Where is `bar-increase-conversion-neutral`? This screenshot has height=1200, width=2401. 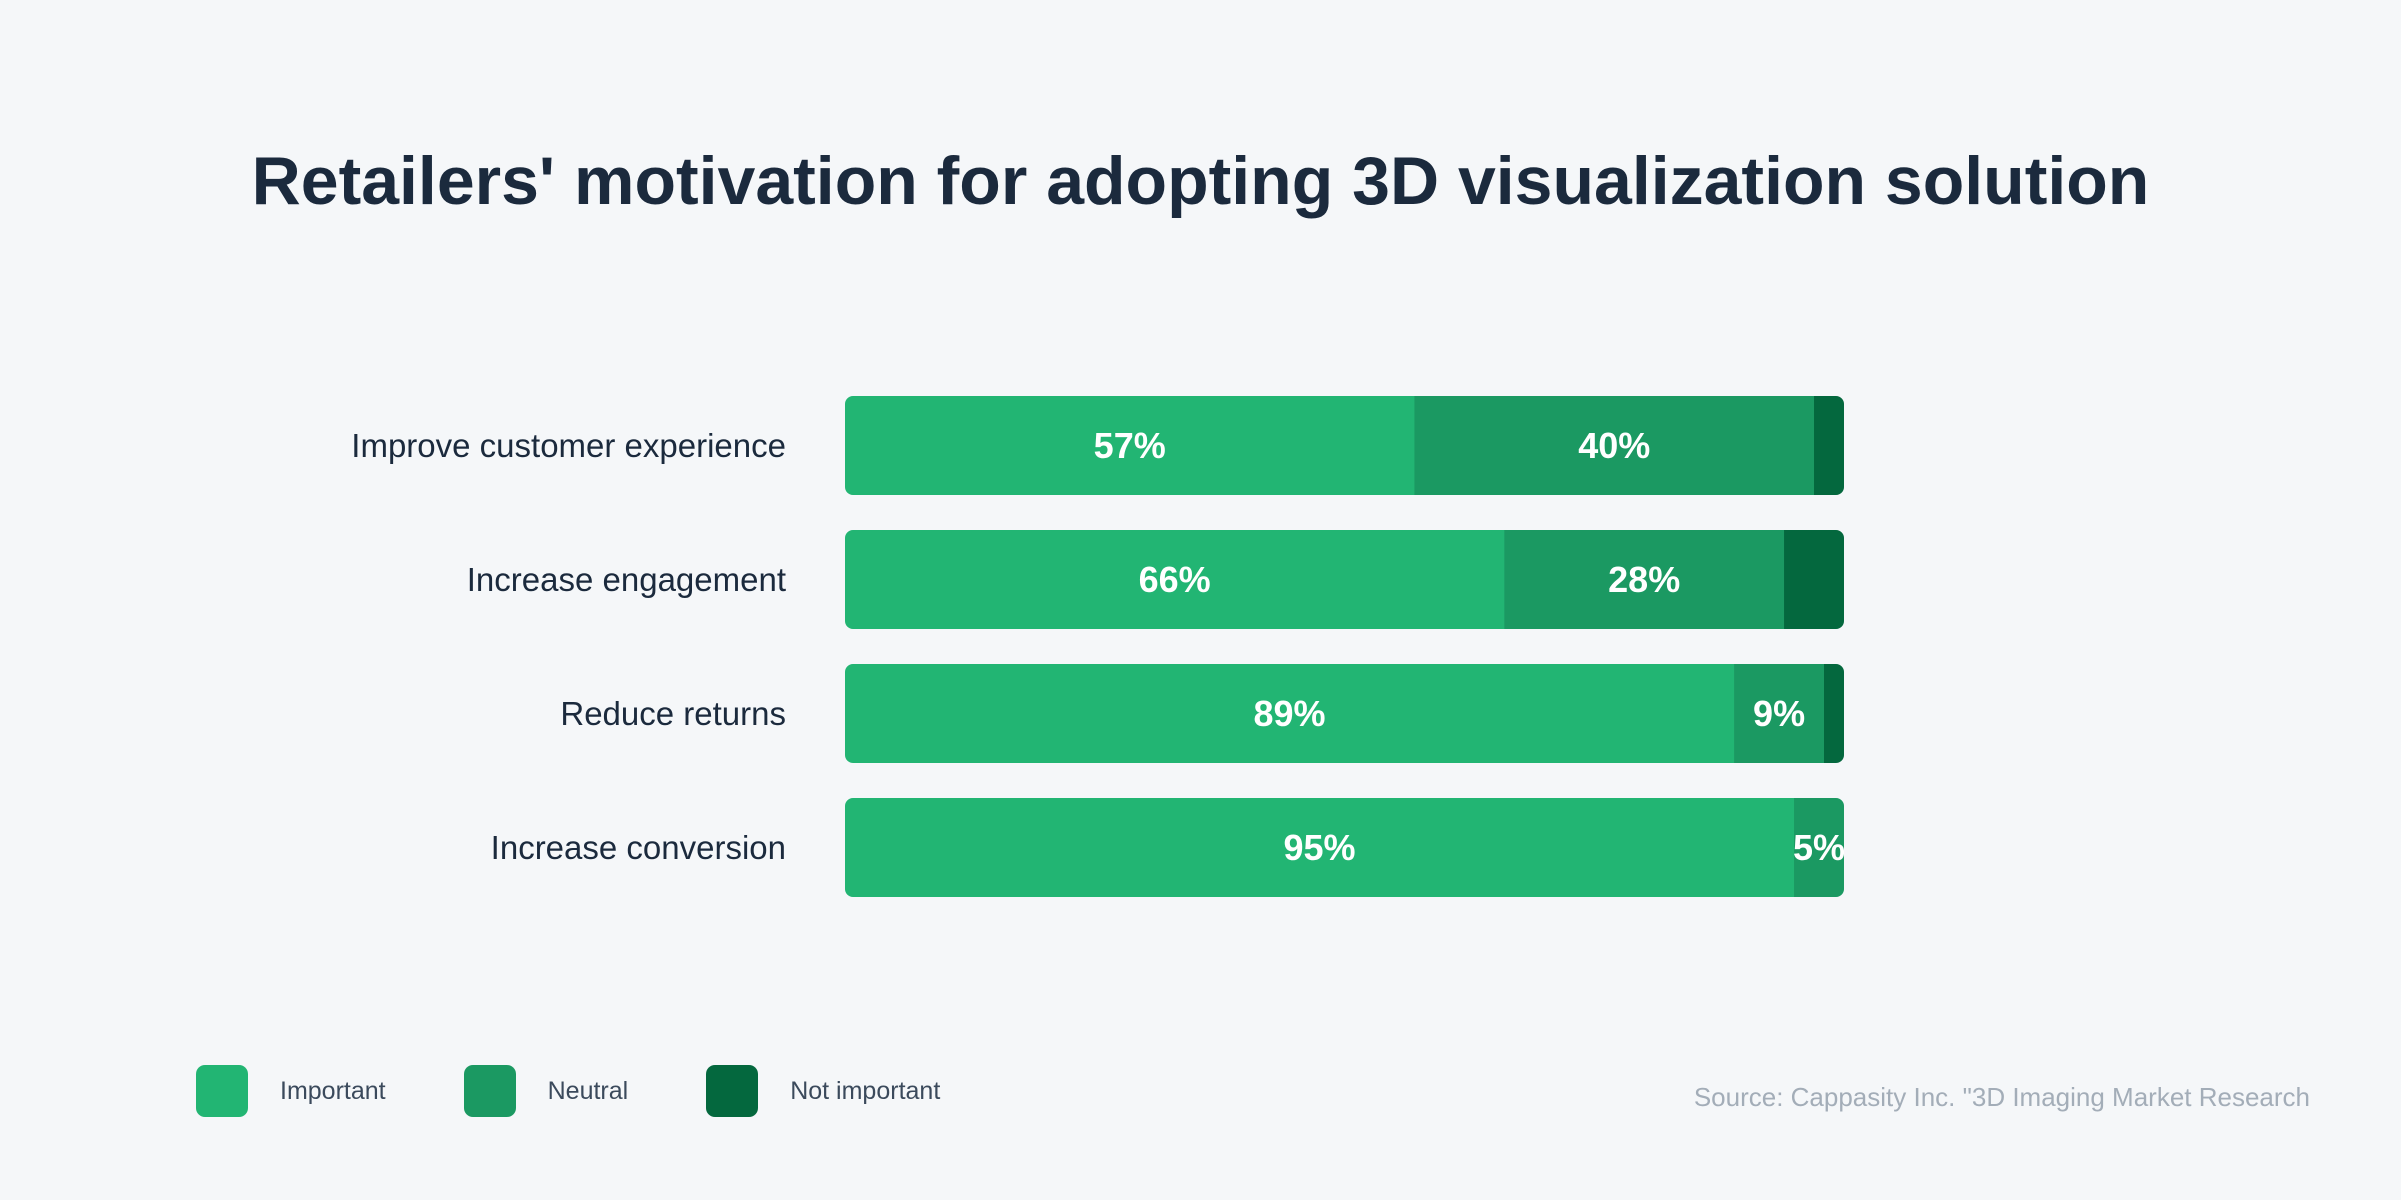 bar-increase-conversion-neutral is located at coordinates (1819, 847).